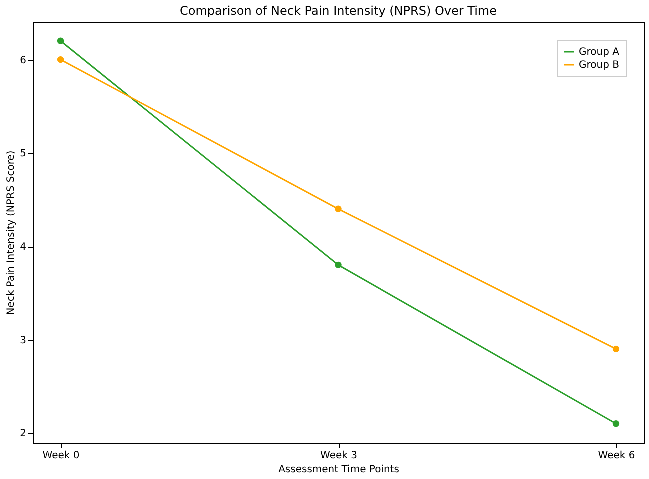 Image resolution: width=649 pixels, height=479 pixels. I want to click on y-tick-label: 6, so click(23, 60).